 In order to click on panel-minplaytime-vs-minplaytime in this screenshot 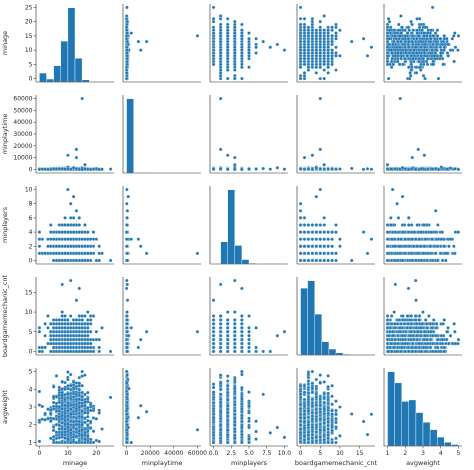, I will do `click(161, 134)`.